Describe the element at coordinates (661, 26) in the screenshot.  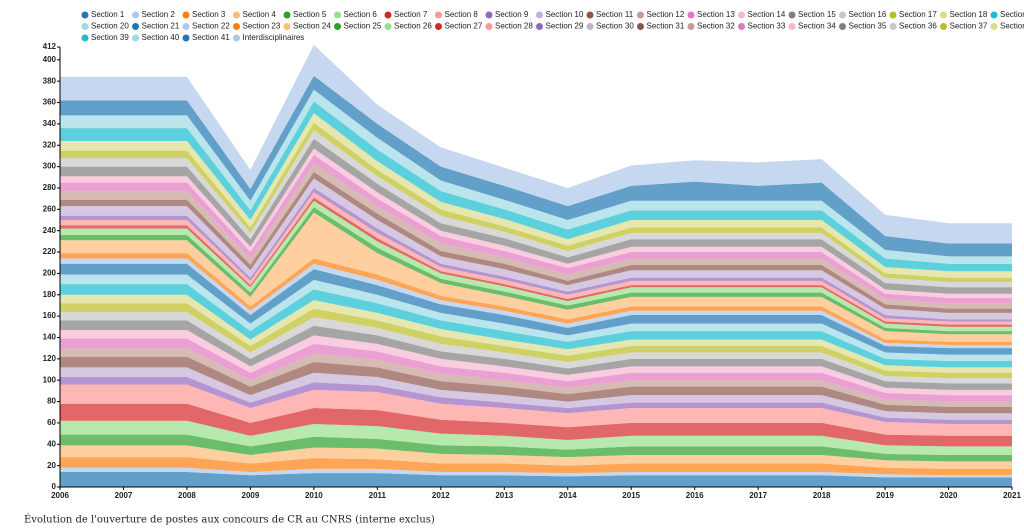
I see `legend-item: Section 31` at that location.